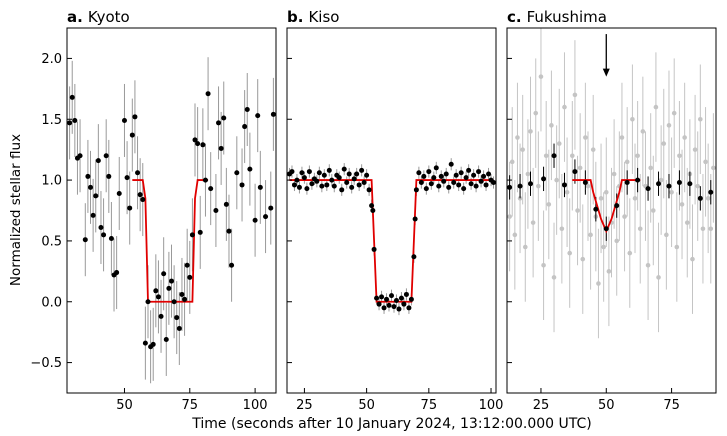 The image size is (727, 436). What do you see at coordinates (391, 237) in the screenshot?
I see `data-layer` at bounding box center [391, 237].